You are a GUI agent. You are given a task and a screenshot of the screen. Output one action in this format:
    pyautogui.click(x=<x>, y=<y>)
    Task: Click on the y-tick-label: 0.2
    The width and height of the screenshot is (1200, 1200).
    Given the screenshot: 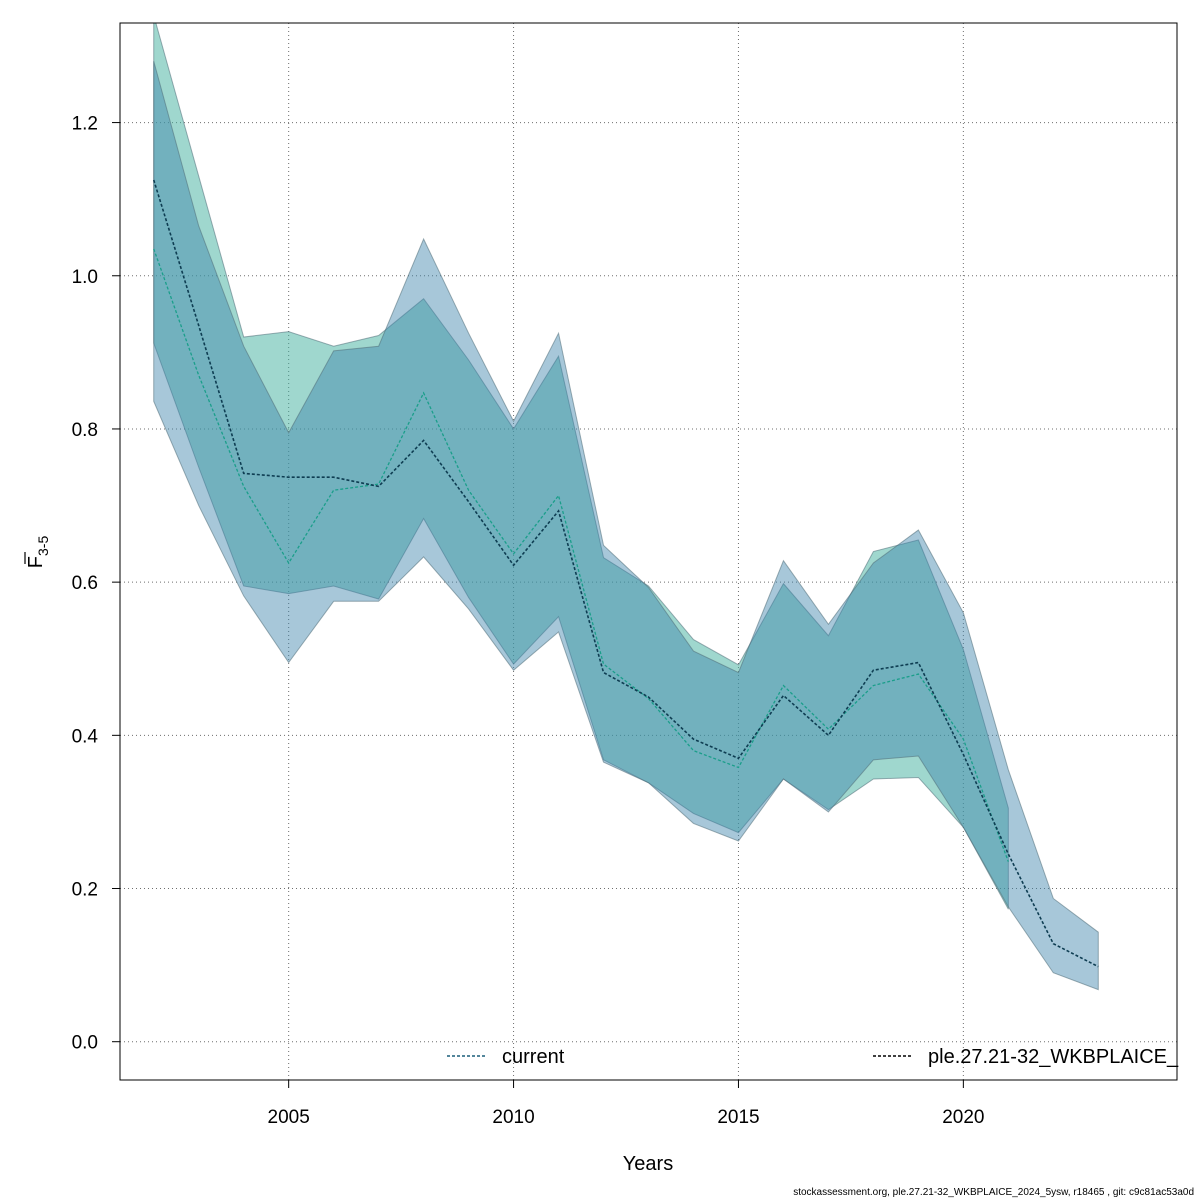 What is the action you would take?
    pyautogui.click(x=85, y=890)
    